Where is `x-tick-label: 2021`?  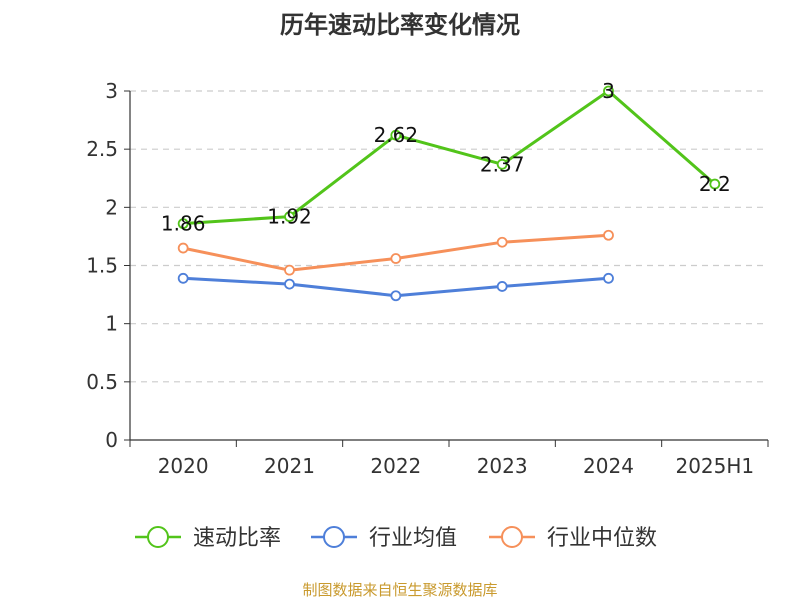 x-tick-label: 2021 is located at coordinates (289, 466).